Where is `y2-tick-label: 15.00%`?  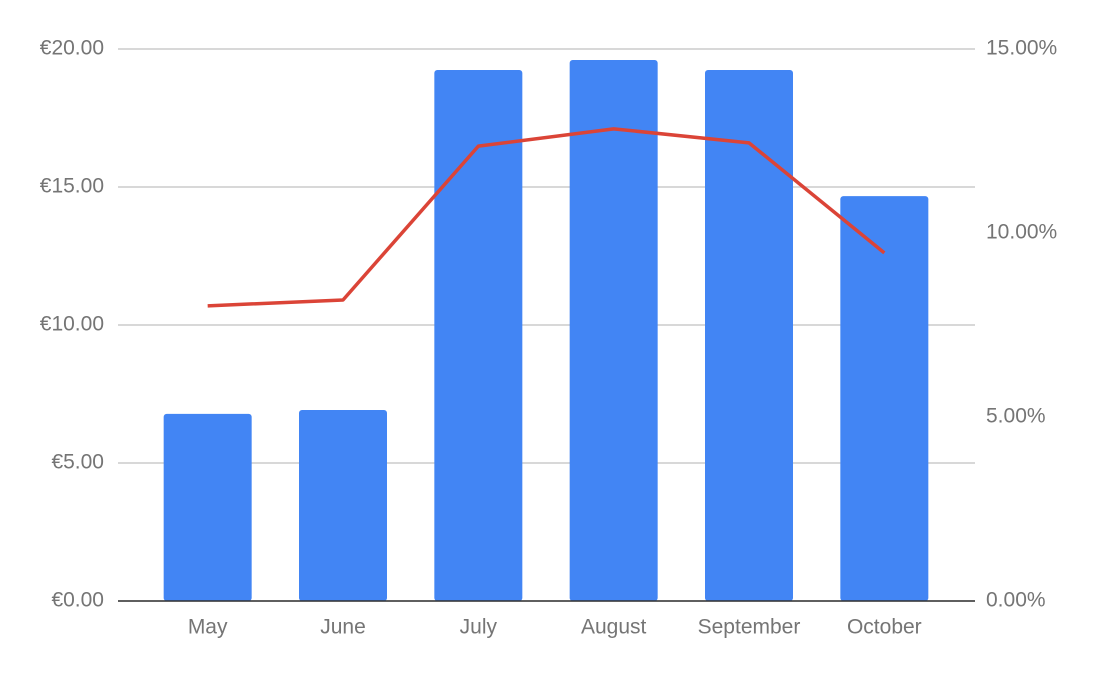
y2-tick-label: 15.00% is located at coordinates (1021, 48).